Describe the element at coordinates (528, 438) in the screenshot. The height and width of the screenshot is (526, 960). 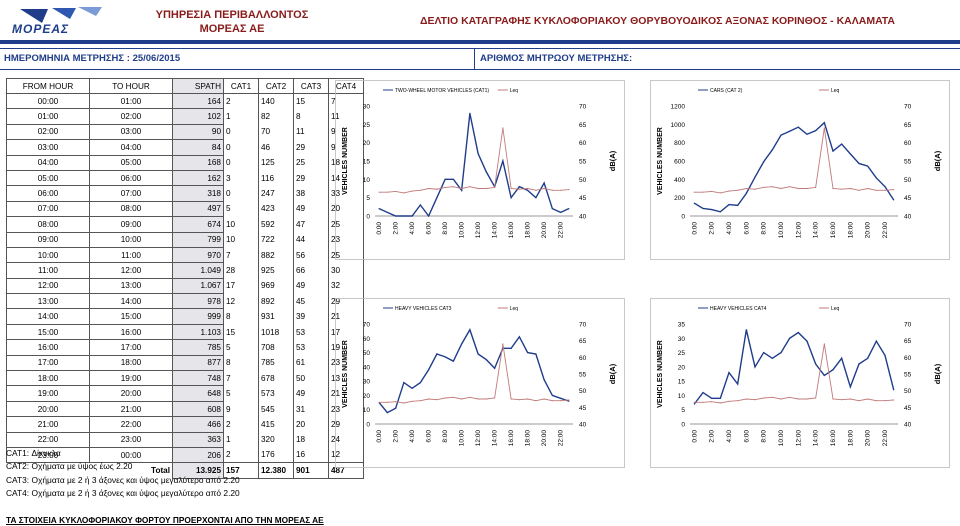
I see `x-tick-label: 18:00` at that location.